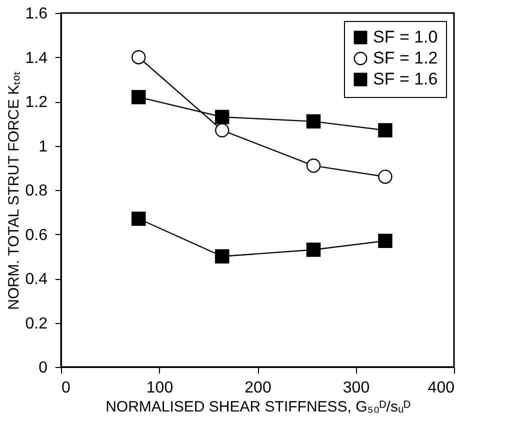  What do you see at coordinates (36, 323) in the screenshot?
I see `y-tick-label: 0.2` at bounding box center [36, 323].